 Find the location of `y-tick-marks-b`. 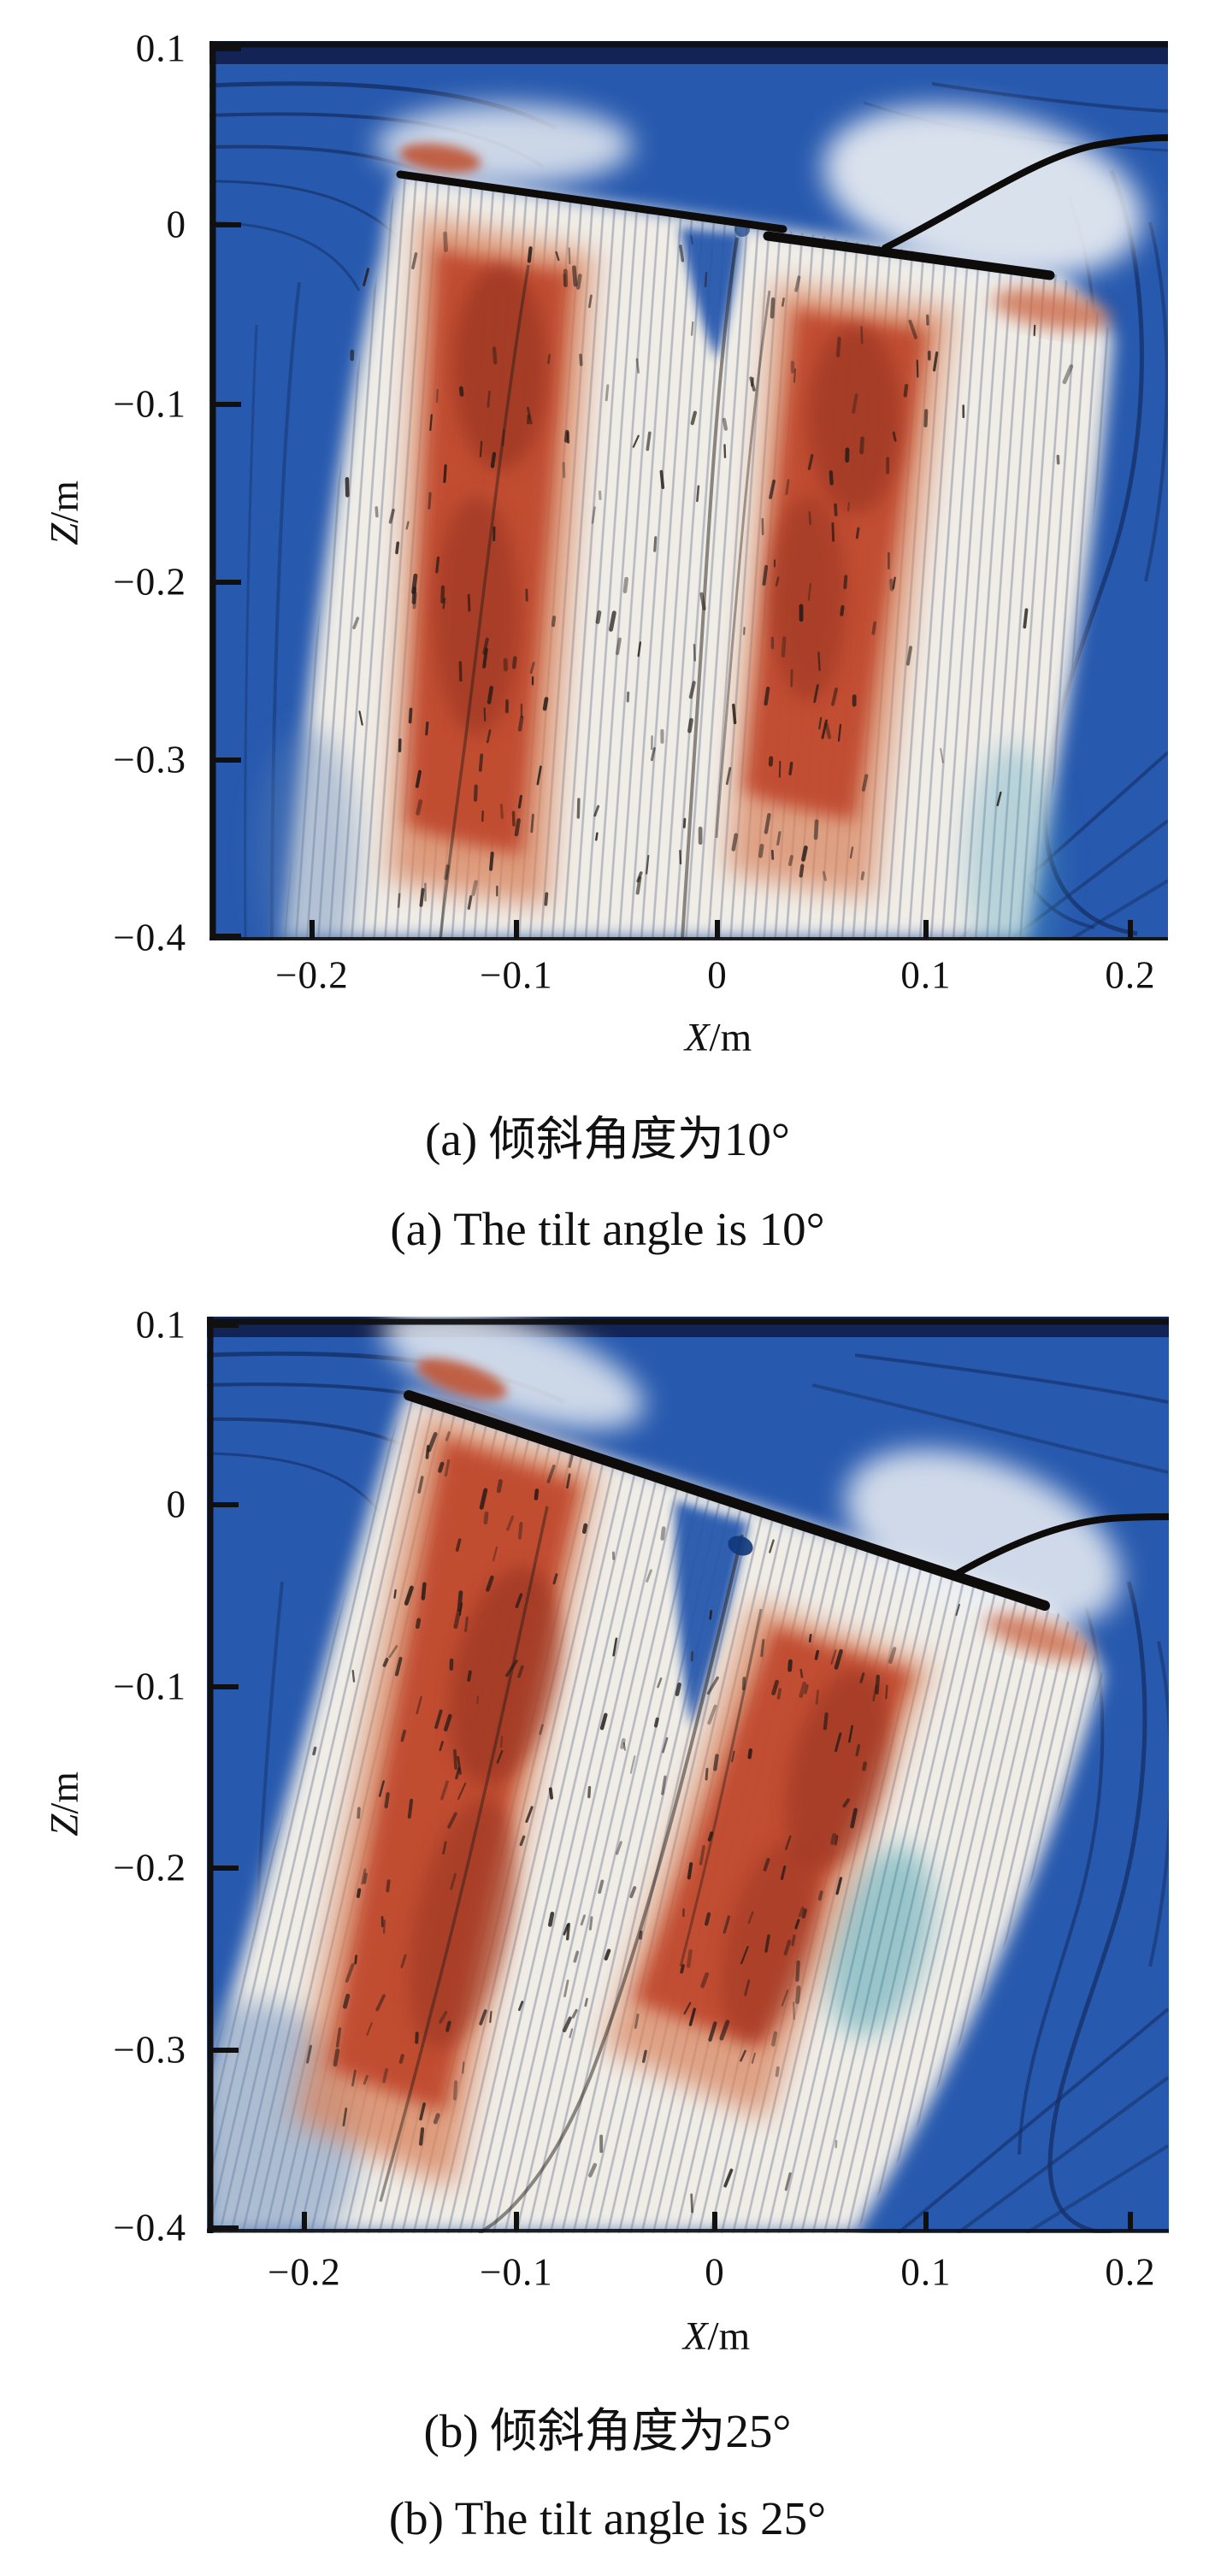

y-tick-marks-b is located at coordinates (224, 1777).